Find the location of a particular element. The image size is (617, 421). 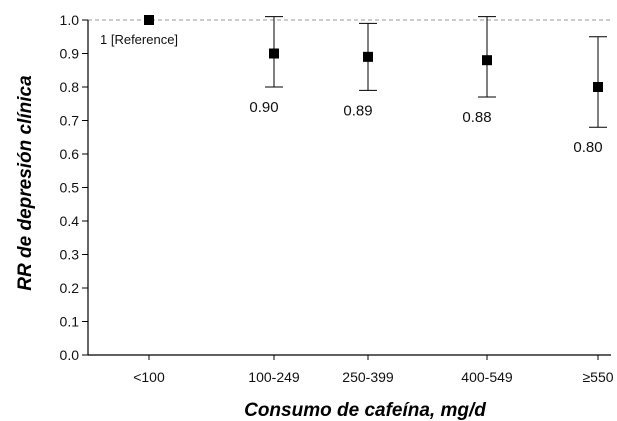

y-tick-label: 0.7 is located at coordinates (70, 121).